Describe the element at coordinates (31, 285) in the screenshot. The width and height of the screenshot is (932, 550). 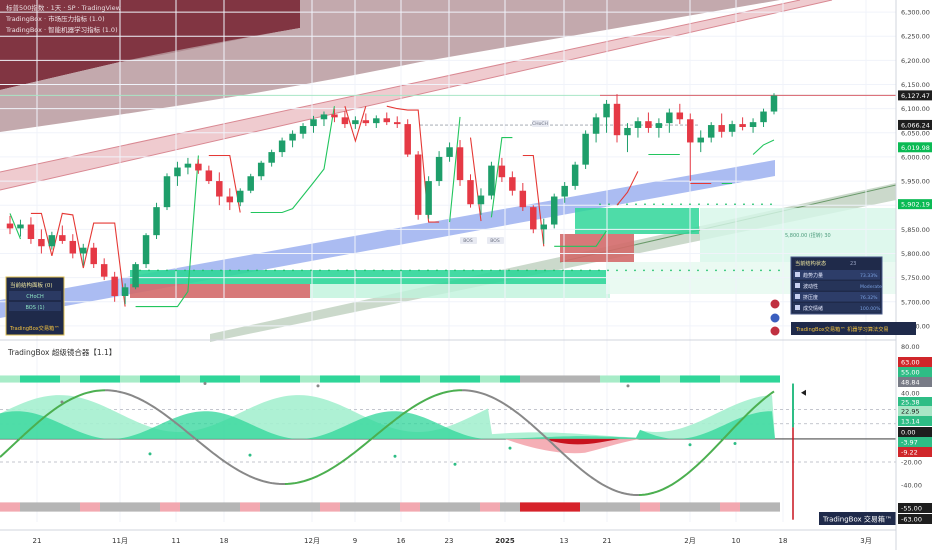
I see `structure-panel-title: 当前结构面板 (0)` at that location.